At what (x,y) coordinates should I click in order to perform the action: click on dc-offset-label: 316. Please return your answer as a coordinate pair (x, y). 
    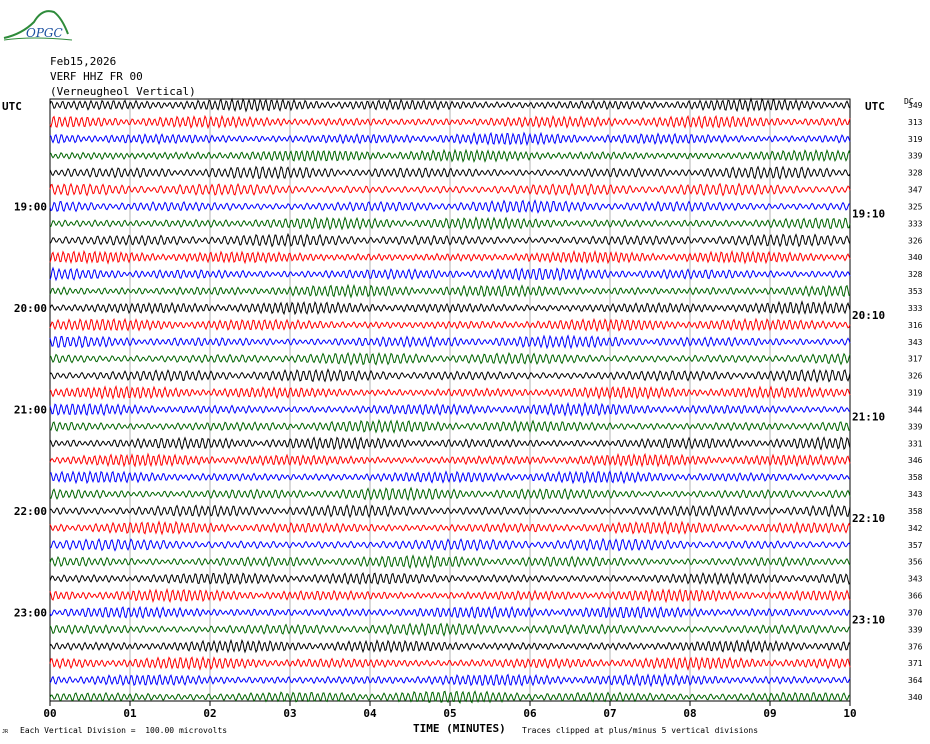
    Looking at the image, I should click on (915, 325).